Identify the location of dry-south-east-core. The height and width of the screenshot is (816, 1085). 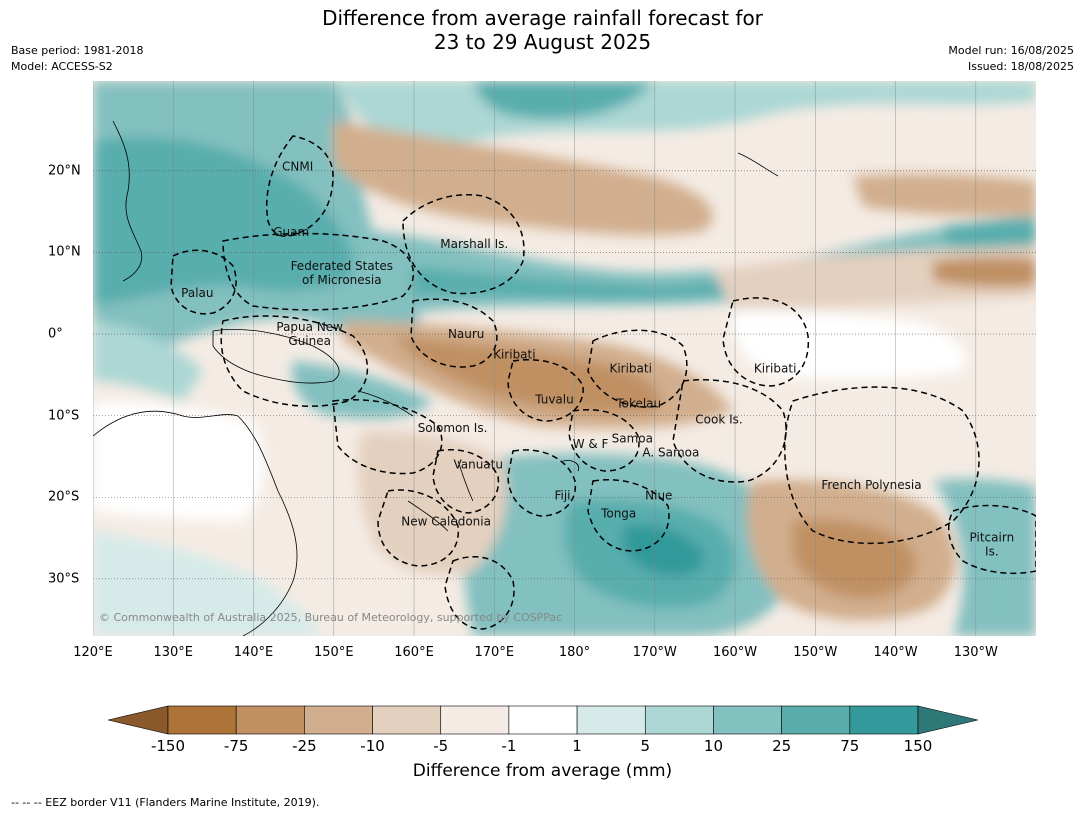
(854, 559).